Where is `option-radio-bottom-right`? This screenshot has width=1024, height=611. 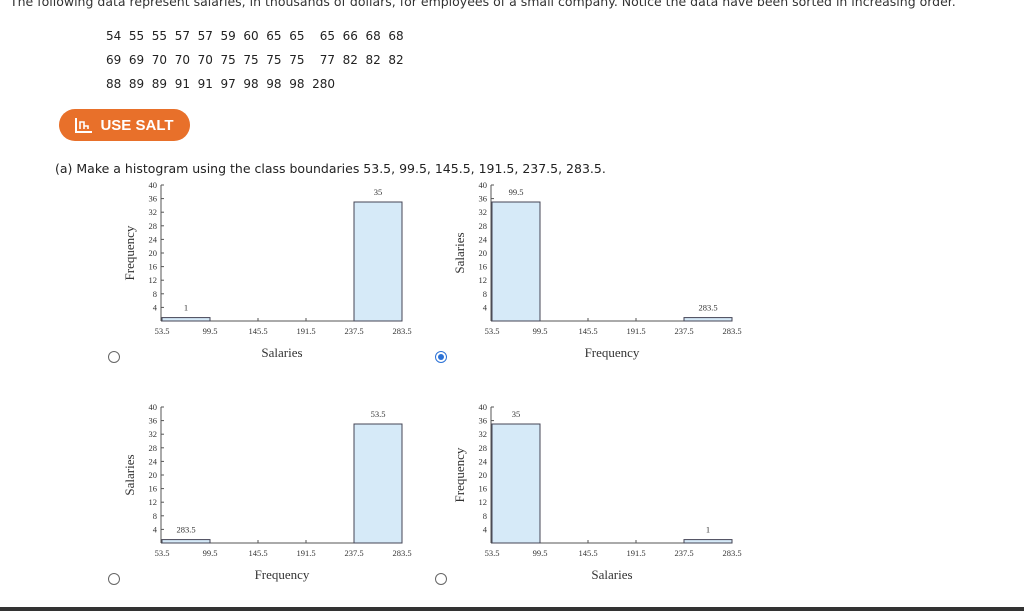
option-radio-bottom-right is located at coordinates (441, 579).